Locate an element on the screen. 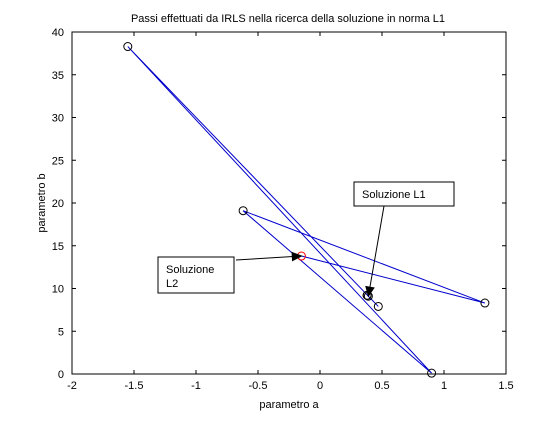  annotation-layer: Soluzione L1 Soluzione L2 is located at coordinates (306, 239).